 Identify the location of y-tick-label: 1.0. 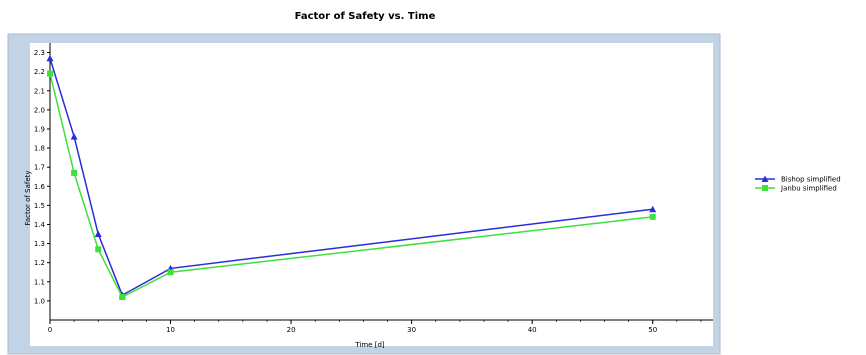
(39, 301).